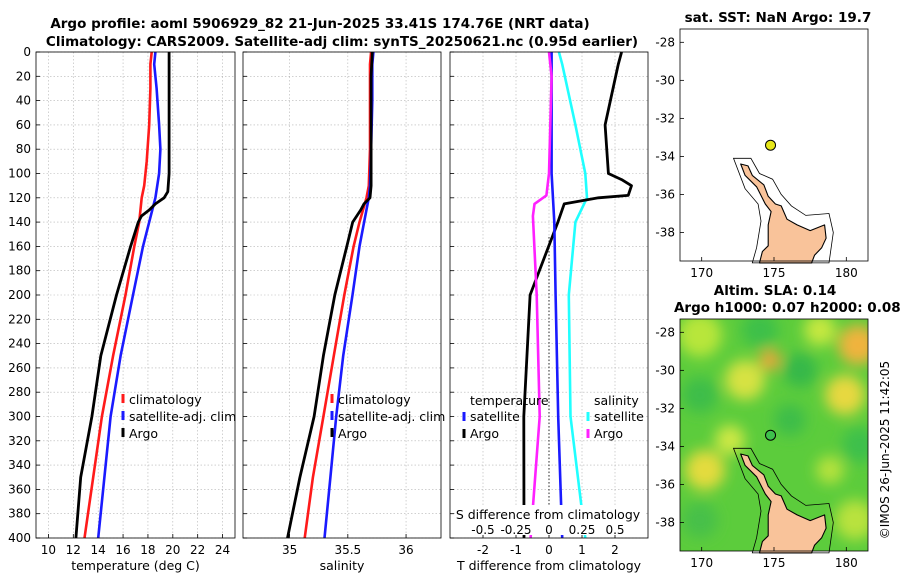 This screenshot has width=900, height=580. I want to click on x-tick-label: 10, so click(48, 550).